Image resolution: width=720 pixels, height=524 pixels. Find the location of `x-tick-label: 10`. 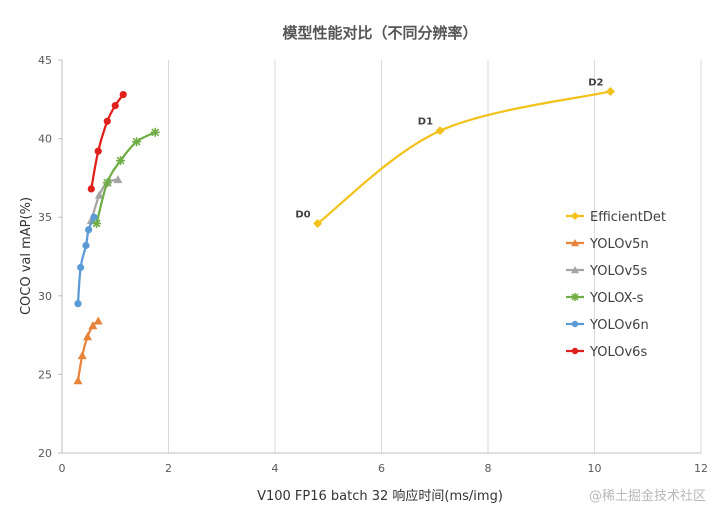

x-tick-label: 10 is located at coordinates (595, 468).